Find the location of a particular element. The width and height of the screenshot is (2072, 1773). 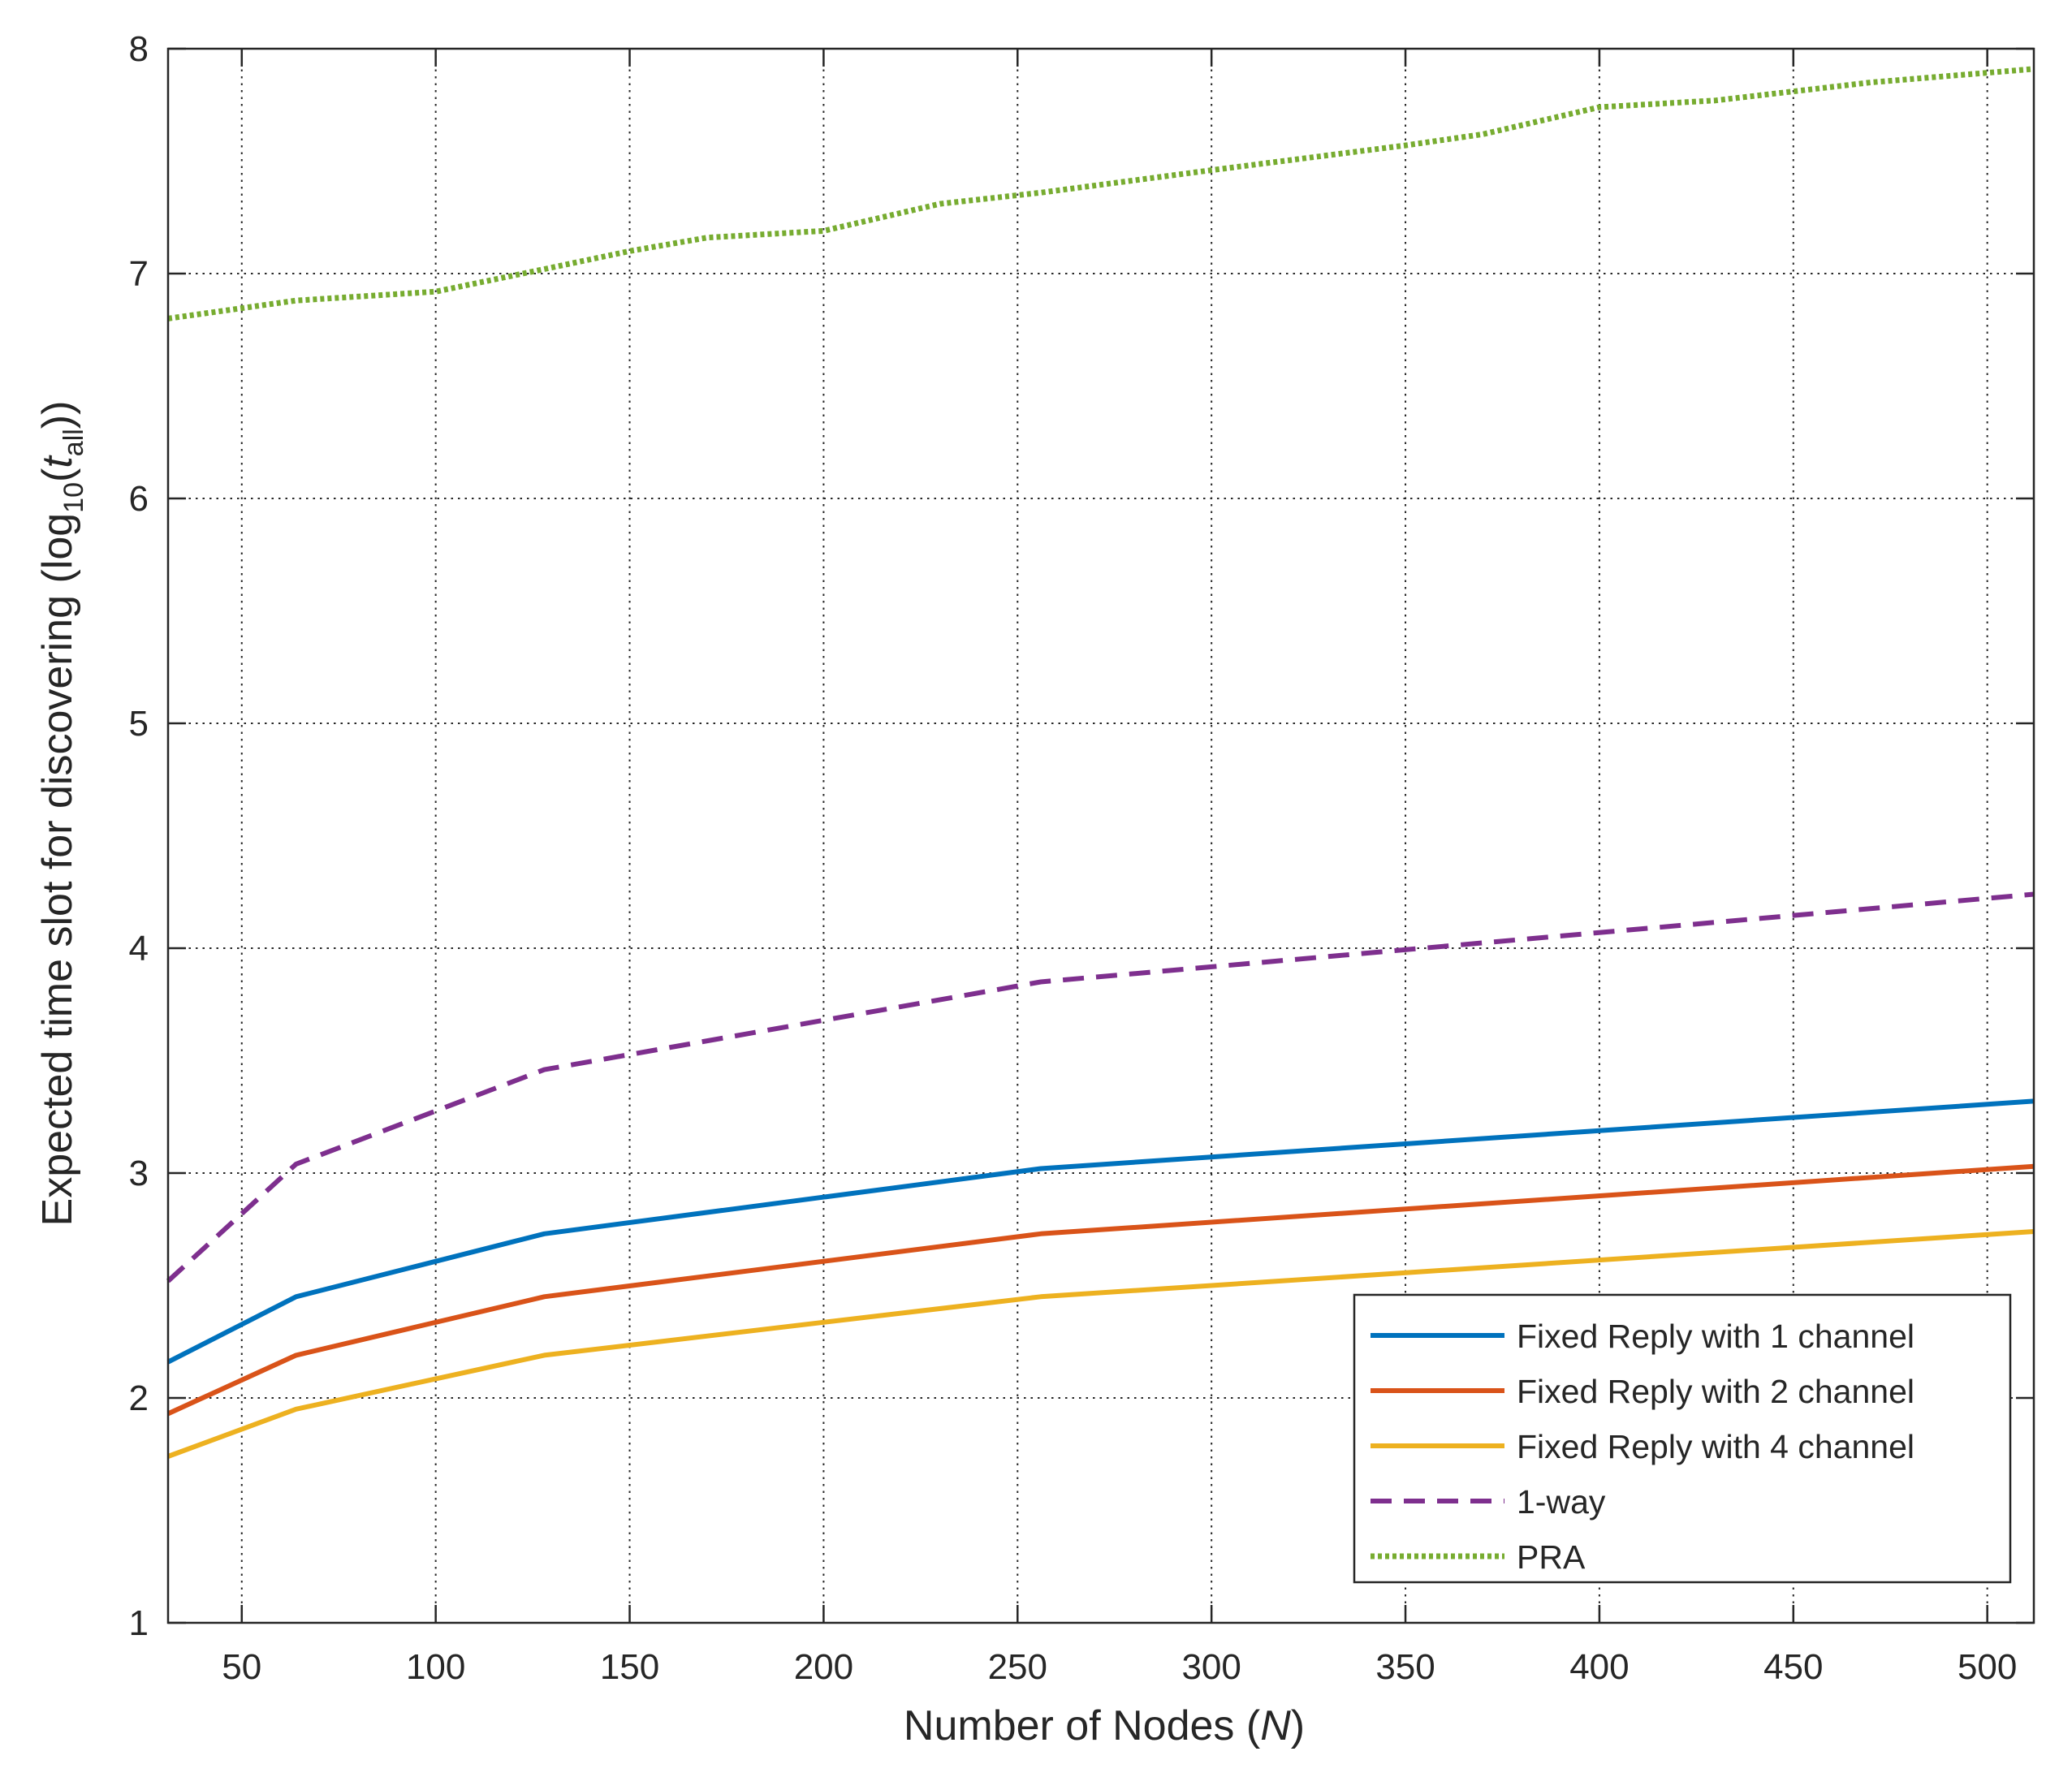

x-tick-label: 50 is located at coordinates (241, 1667).